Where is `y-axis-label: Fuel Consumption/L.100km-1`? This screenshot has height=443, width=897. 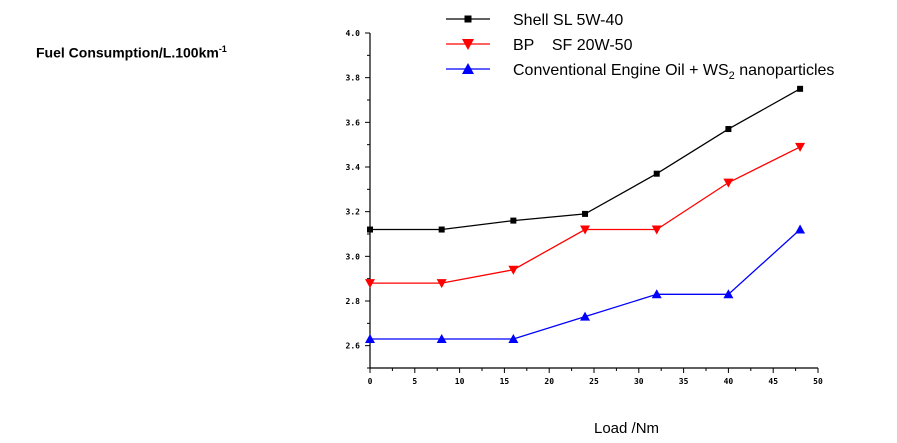 y-axis-label: Fuel Consumption/L.100km-1 is located at coordinates (131, 52).